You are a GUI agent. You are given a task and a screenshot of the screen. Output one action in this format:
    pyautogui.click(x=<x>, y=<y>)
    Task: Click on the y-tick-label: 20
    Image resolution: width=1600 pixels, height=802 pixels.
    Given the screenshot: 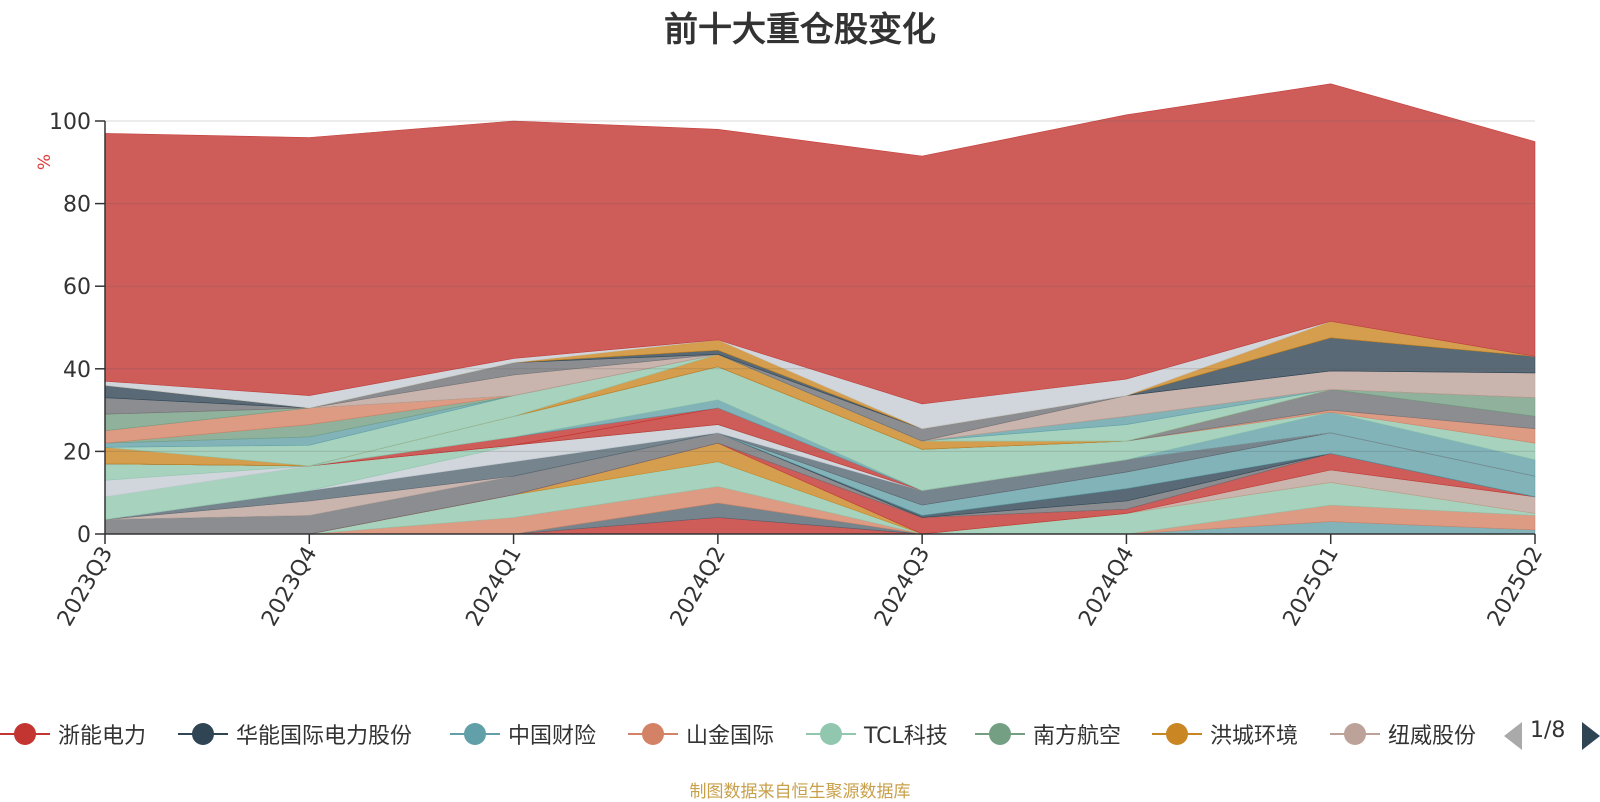 What is the action you would take?
    pyautogui.click(x=77, y=452)
    